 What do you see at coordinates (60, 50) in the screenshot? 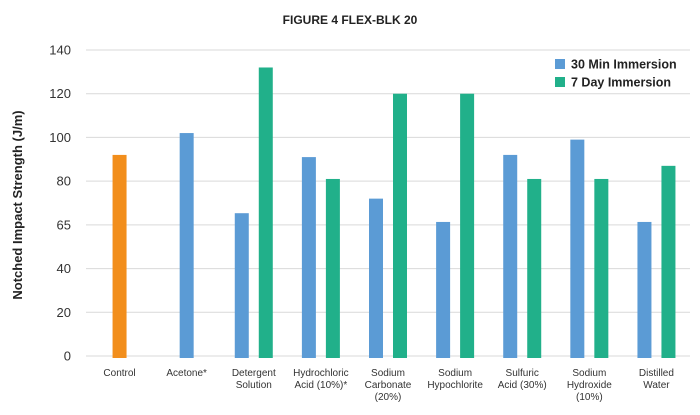
I see `y-tick-label: 140` at bounding box center [60, 50].